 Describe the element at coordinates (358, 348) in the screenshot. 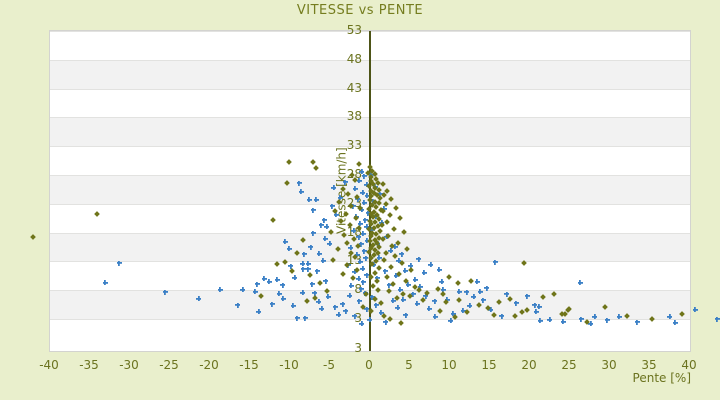

I see `y-axis-min-label: 3` at that location.